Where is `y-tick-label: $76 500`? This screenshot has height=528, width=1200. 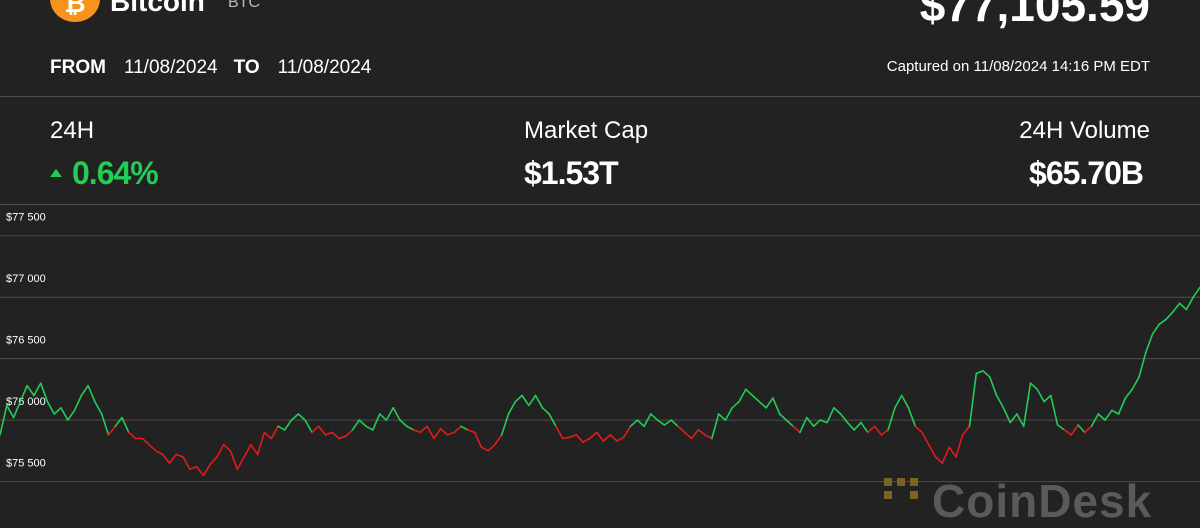 y-tick-label: $76 500 is located at coordinates (26, 341).